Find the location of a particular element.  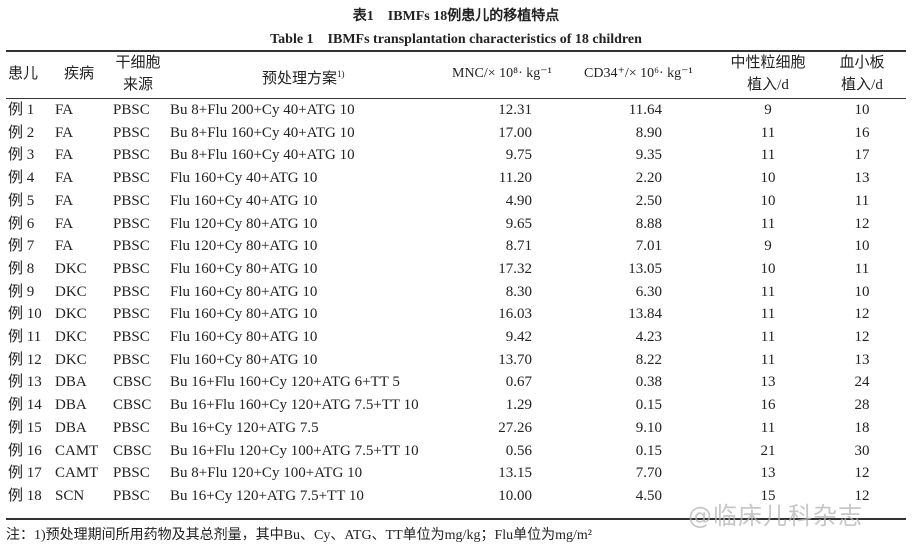

cell-mnc: 0.56 is located at coordinates (518, 450).